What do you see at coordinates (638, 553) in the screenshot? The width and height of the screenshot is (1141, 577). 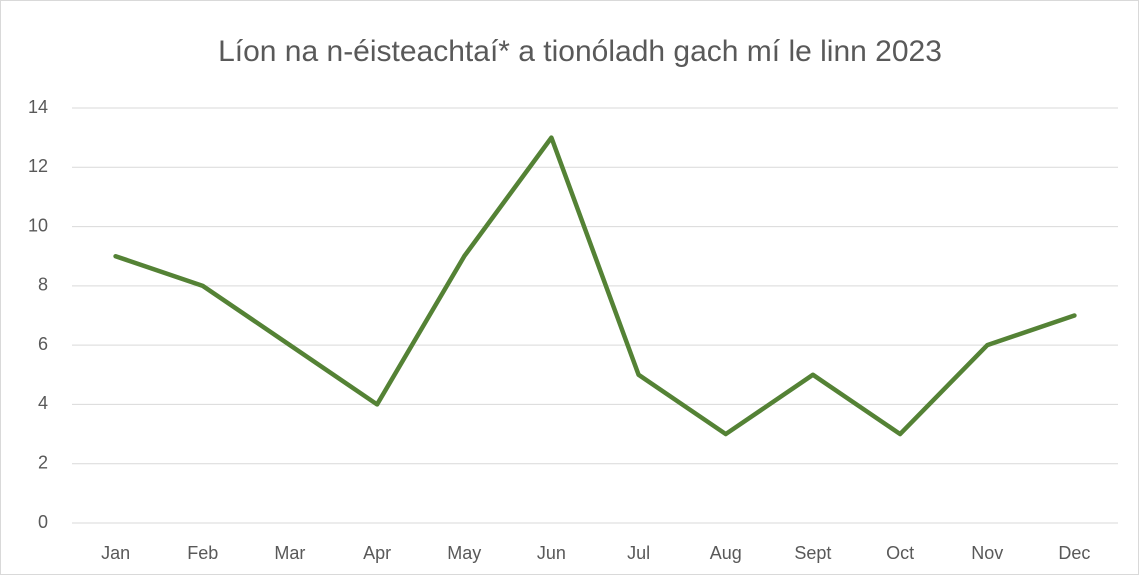 I see `x-tick-label: Jul` at bounding box center [638, 553].